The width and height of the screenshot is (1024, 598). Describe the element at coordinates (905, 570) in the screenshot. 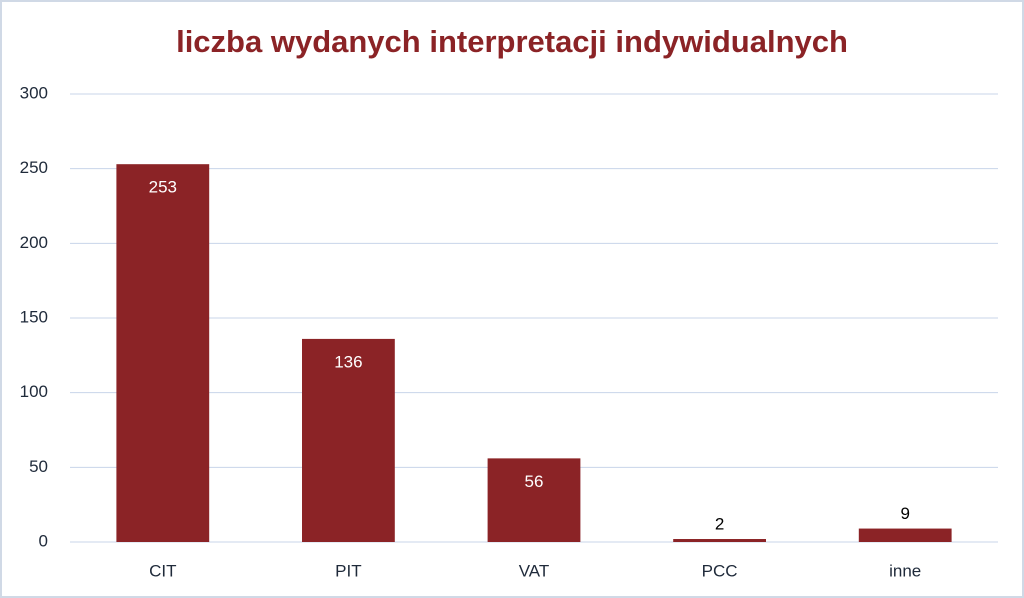

I see `x-tick-label: inne` at that location.